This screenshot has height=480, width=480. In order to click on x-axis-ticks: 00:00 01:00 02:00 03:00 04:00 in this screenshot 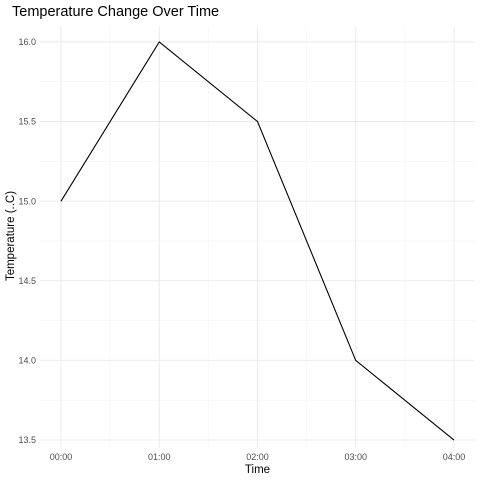, I will do `click(258, 457)`.